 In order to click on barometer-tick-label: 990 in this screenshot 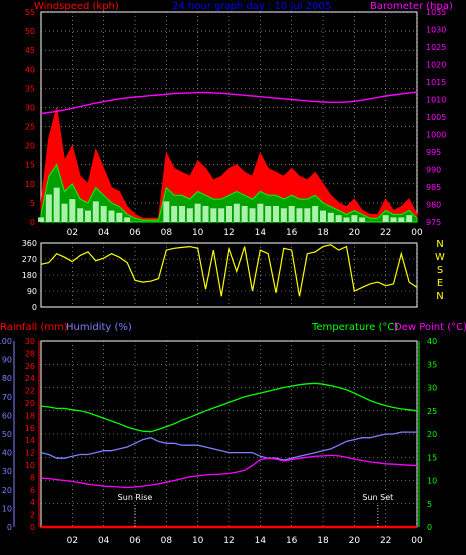, I will do `click(433, 170)`.